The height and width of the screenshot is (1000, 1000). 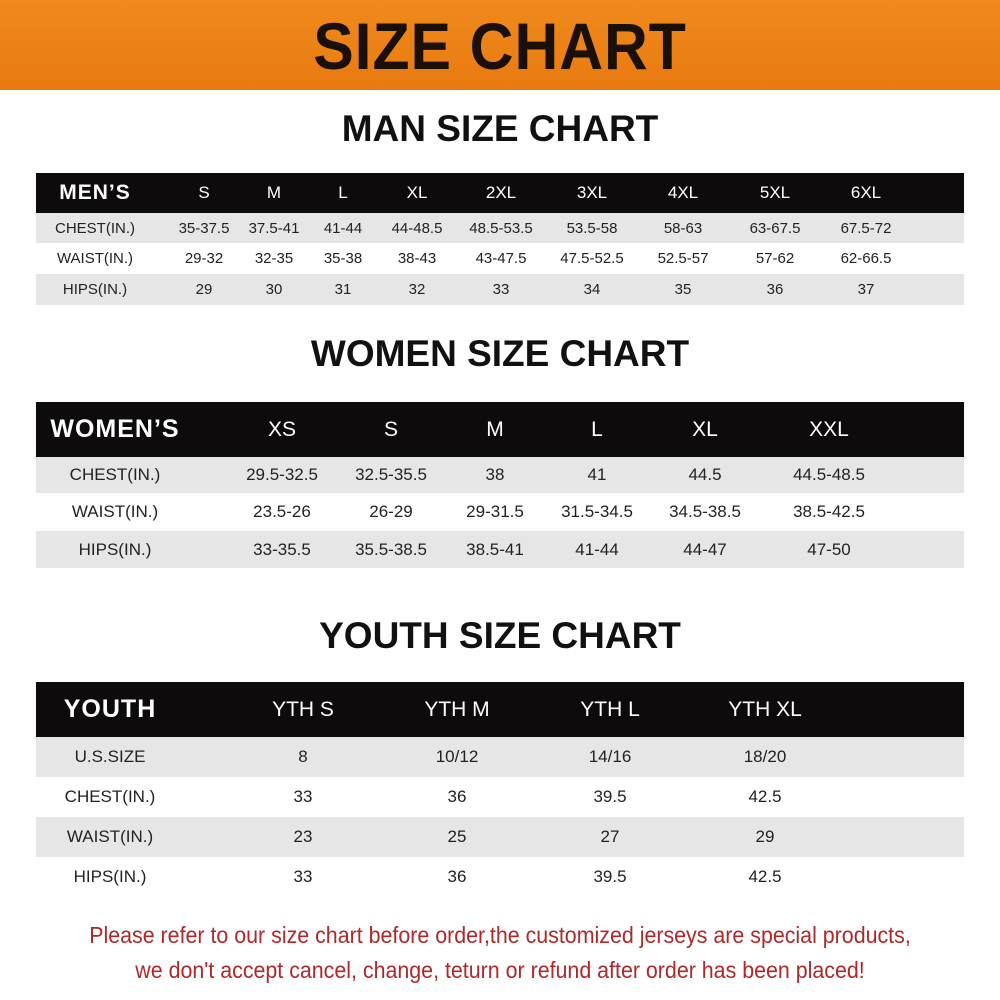 I want to click on banner: SIZE CHART, so click(x=500, y=45).